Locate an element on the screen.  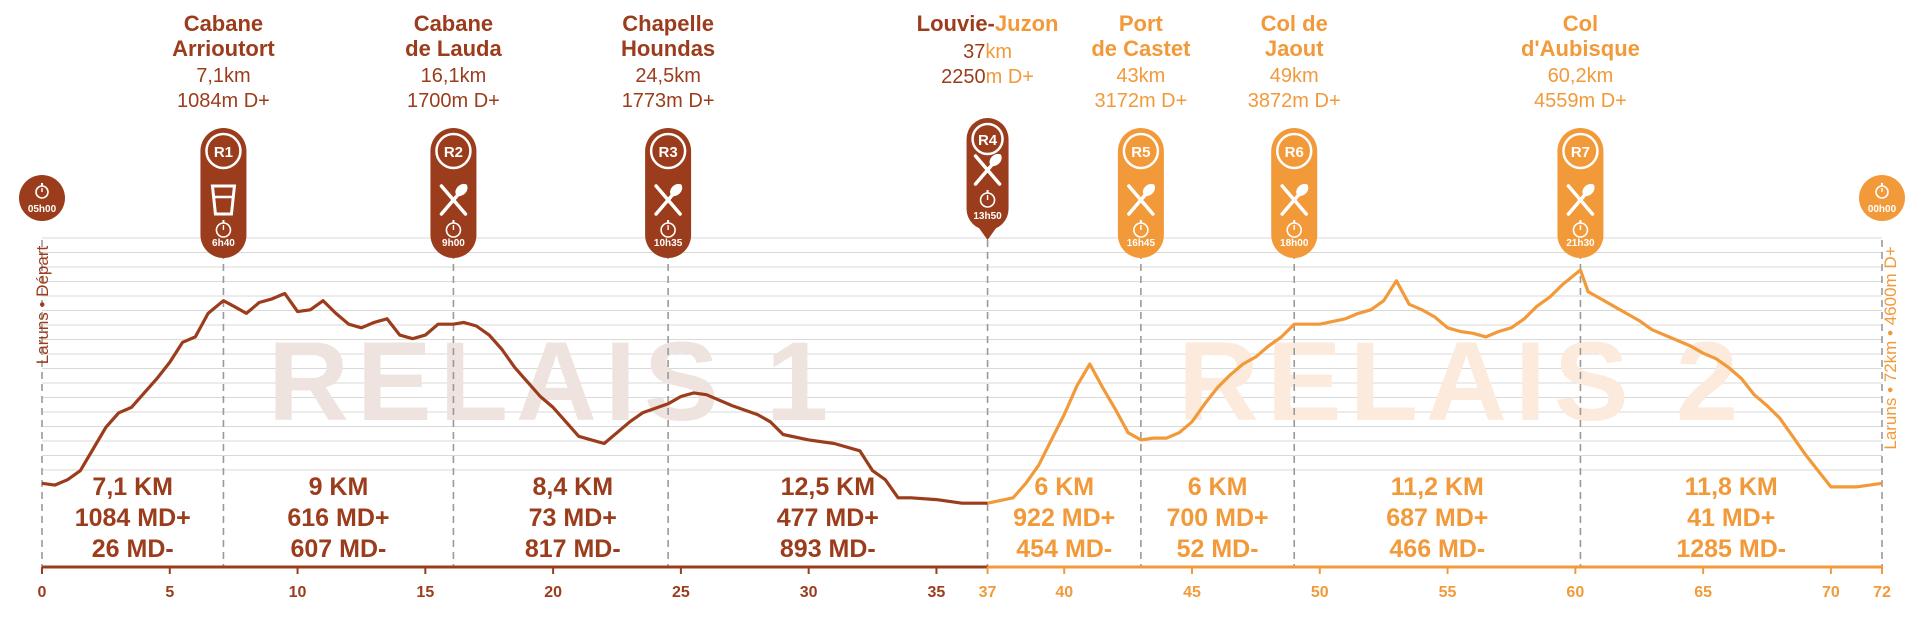
relay-id: R3 is located at coordinates (668, 152).